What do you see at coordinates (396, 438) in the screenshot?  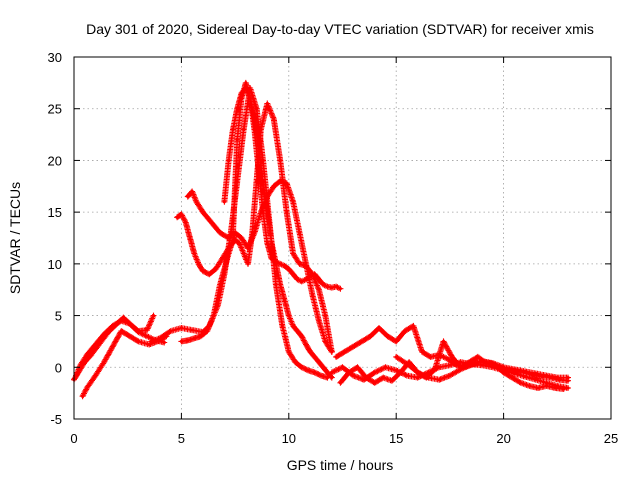 I see `x-tick-label: 15` at bounding box center [396, 438].